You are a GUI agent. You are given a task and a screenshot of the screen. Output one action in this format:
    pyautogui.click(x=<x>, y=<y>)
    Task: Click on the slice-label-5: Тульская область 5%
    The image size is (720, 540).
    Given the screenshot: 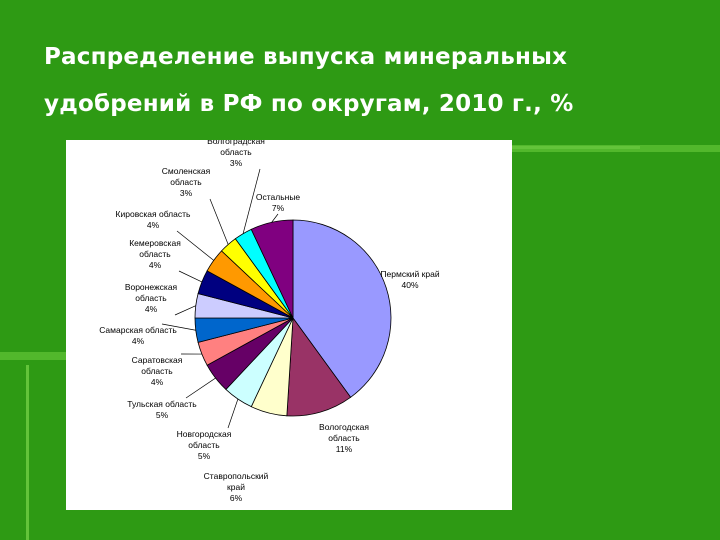 What is the action you would take?
    pyautogui.click(x=162, y=409)
    